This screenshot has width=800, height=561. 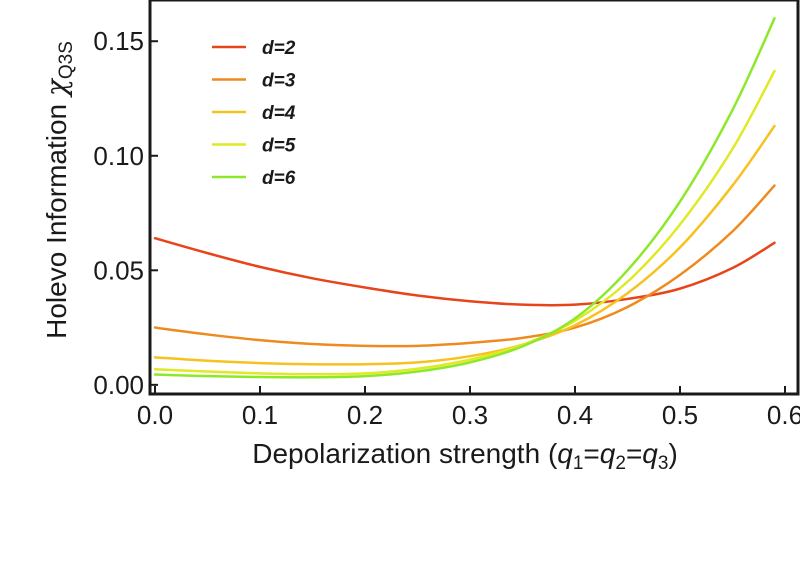 What do you see at coordinates (365, 415) in the screenshot?
I see `x-tick-label: 0.2` at bounding box center [365, 415].